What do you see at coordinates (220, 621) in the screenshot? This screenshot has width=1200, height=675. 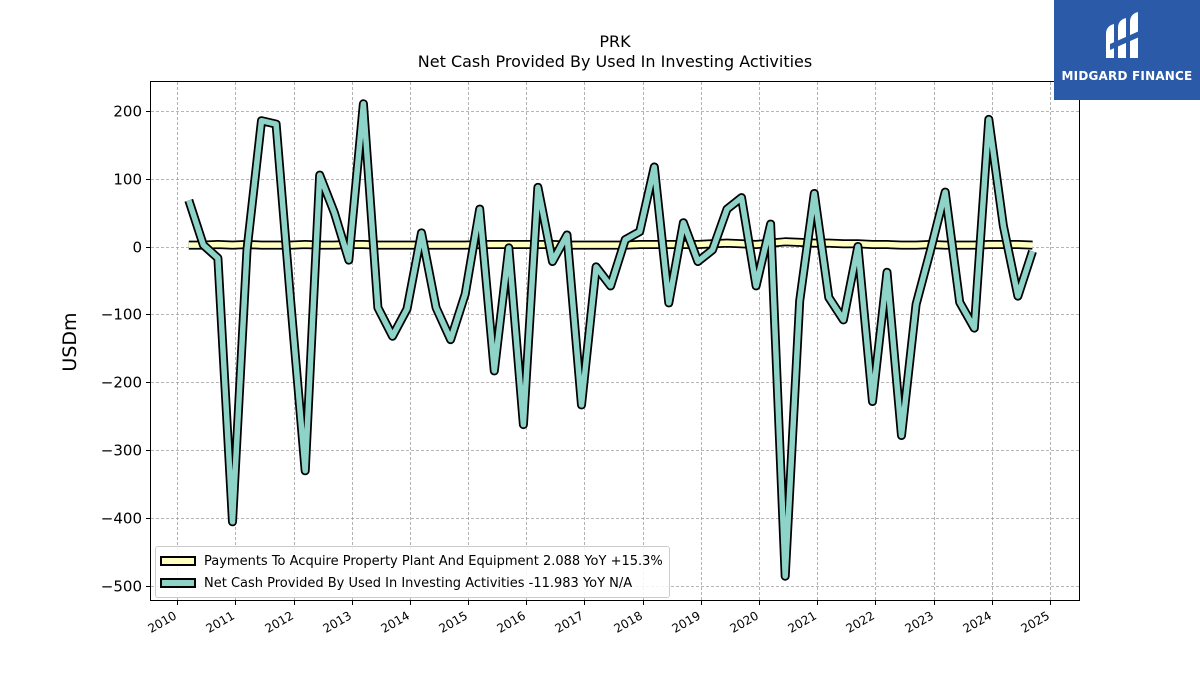 I see `x-tick-label: 2011` at bounding box center [220, 621].